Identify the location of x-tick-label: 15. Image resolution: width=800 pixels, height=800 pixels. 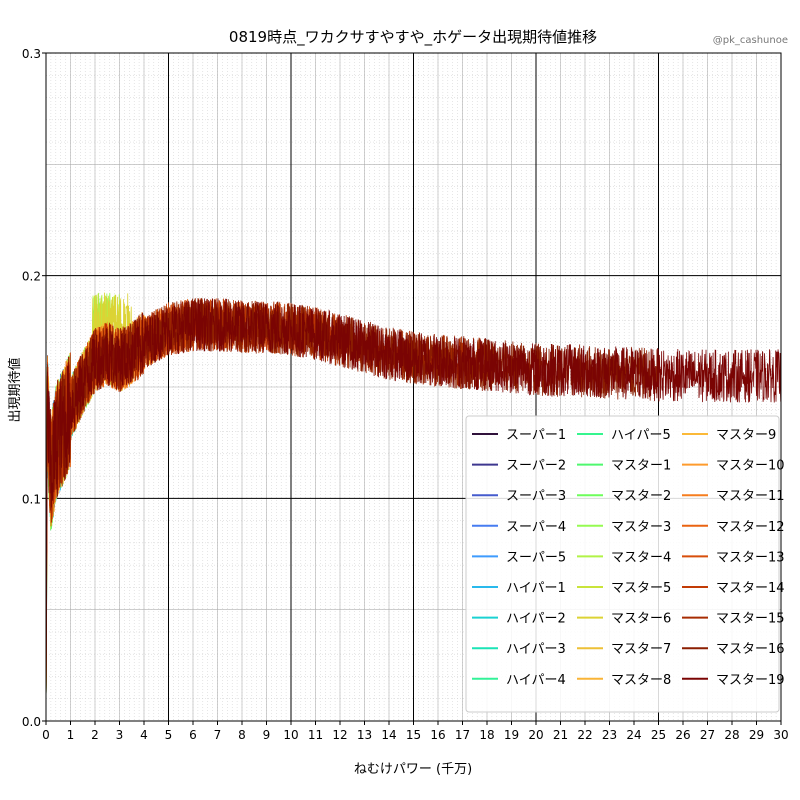
(413, 735).